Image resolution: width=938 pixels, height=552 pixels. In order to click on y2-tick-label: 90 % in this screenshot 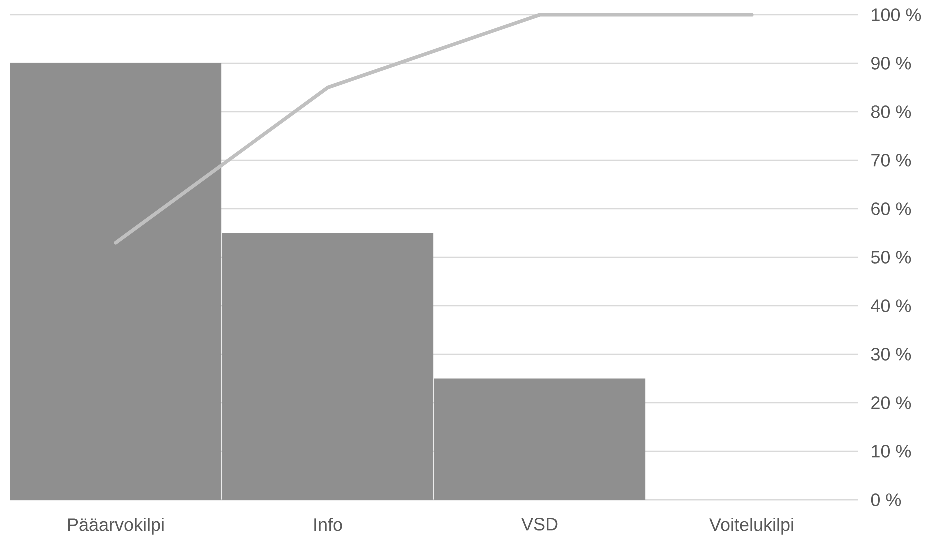, I will do `click(892, 63)`.